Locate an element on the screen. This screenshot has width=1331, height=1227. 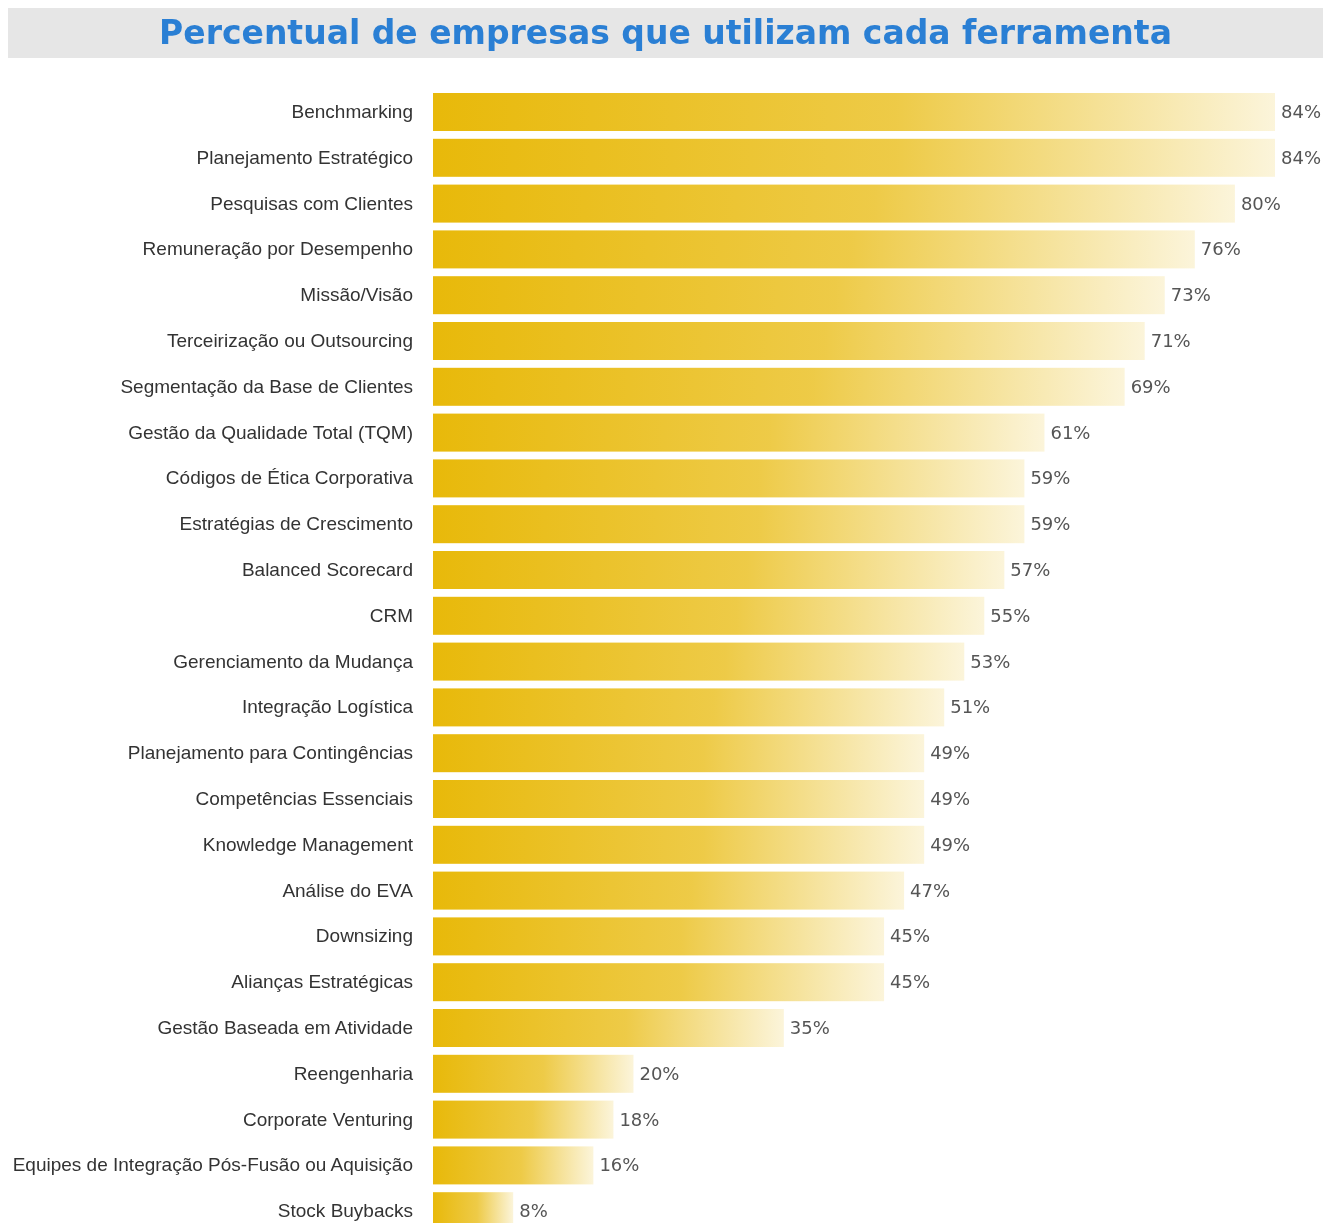
y-tick-label: Reengenharia is located at coordinates (353, 1073).